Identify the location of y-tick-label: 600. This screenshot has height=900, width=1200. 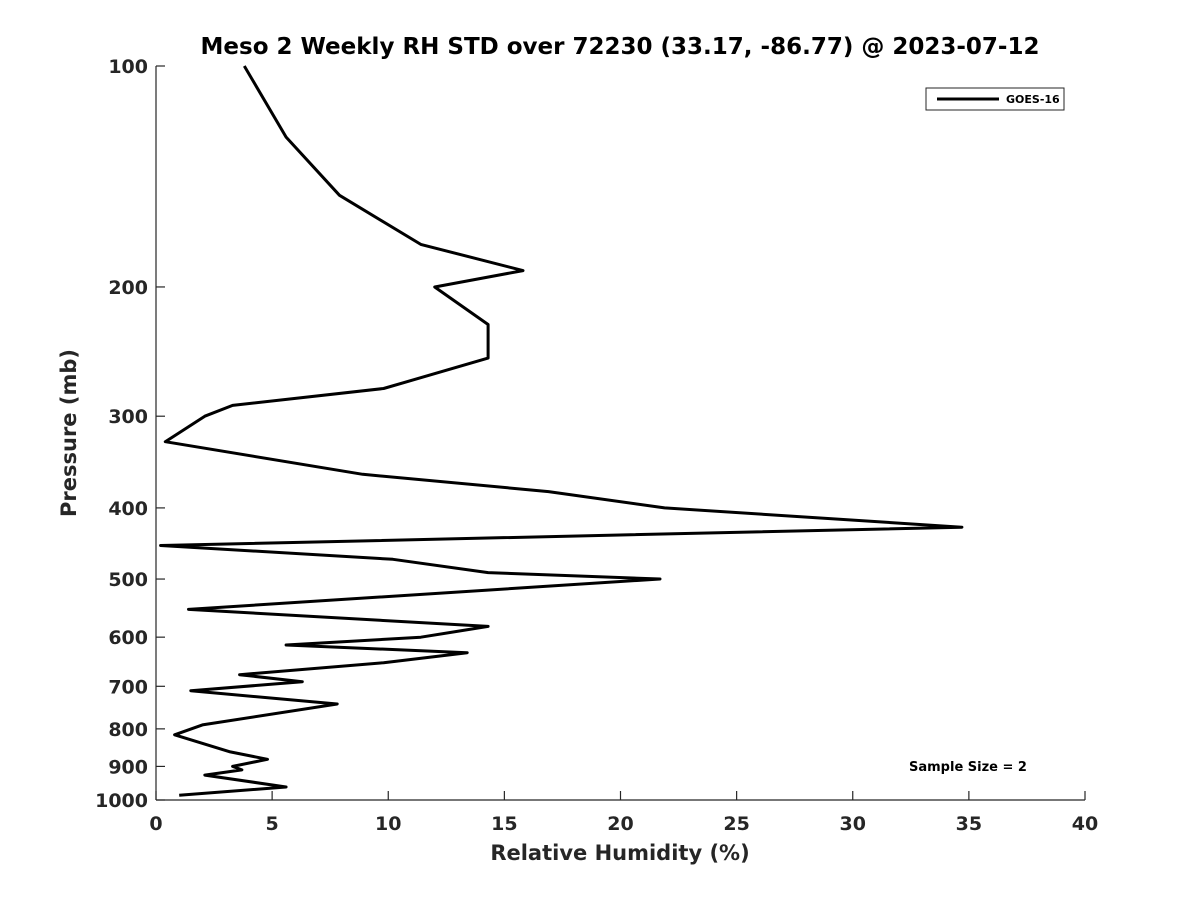
(128, 638).